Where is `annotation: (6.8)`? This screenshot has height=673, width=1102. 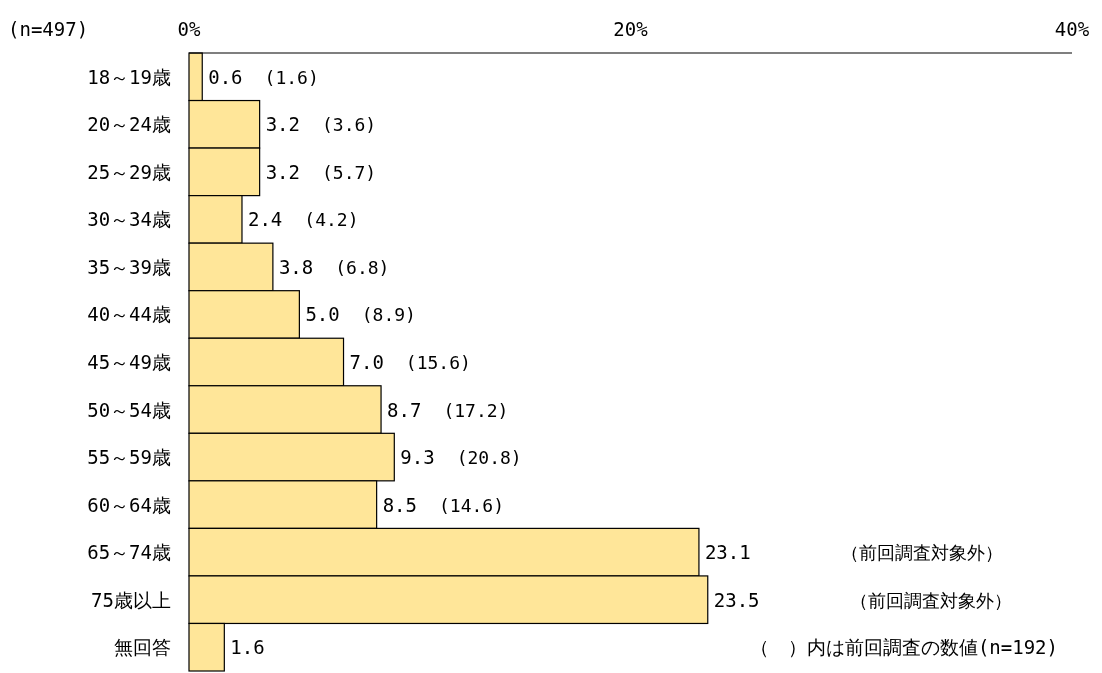
annotation: (6.8) is located at coordinates (362, 267).